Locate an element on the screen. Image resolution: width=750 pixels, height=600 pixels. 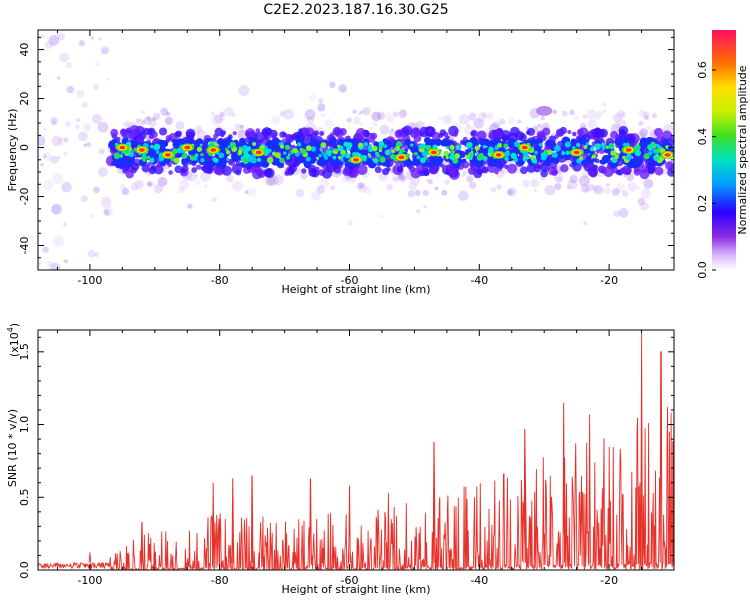
spectrogram-xtick-label-0: -100 is located at coordinates (89, 280).